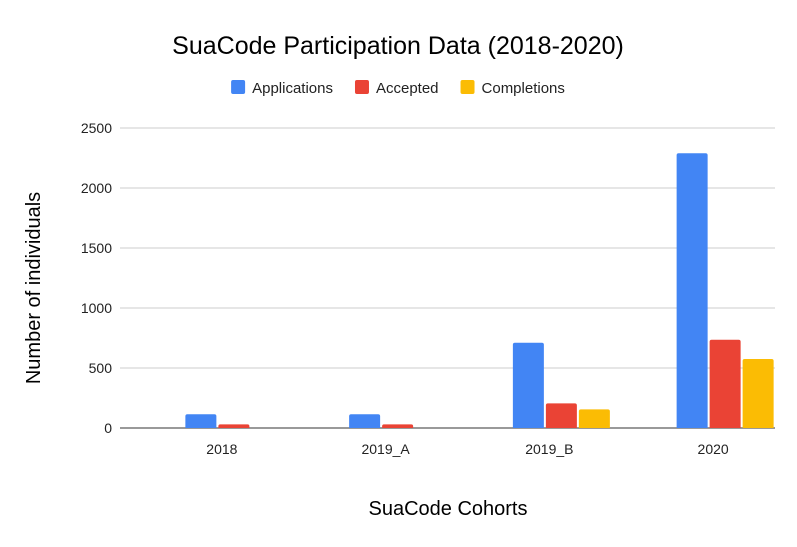  What do you see at coordinates (561, 415) in the screenshot?
I see `bar-accepted-2019_b` at bounding box center [561, 415].